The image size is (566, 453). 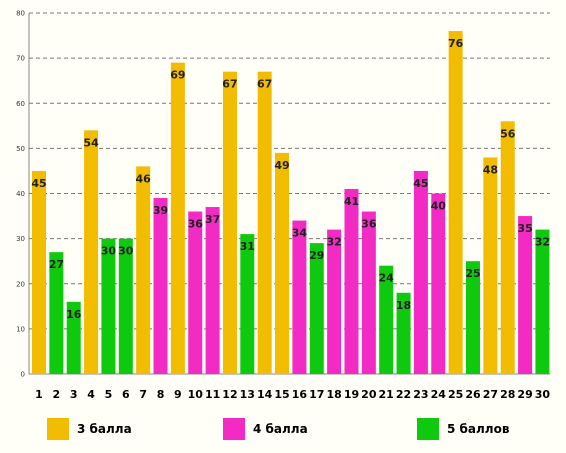 What do you see at coordinates (524, 228) in the screenshot?
I see `data-label: 35` at bounding box center [524, 228].